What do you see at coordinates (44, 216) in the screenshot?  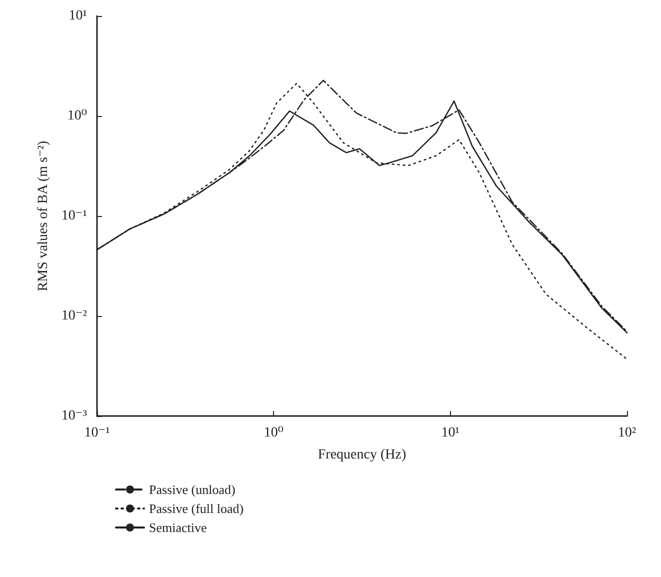 I see `y-axis-title: RMS values of BA (m s⁻²)` at bounding box center [44, 216].